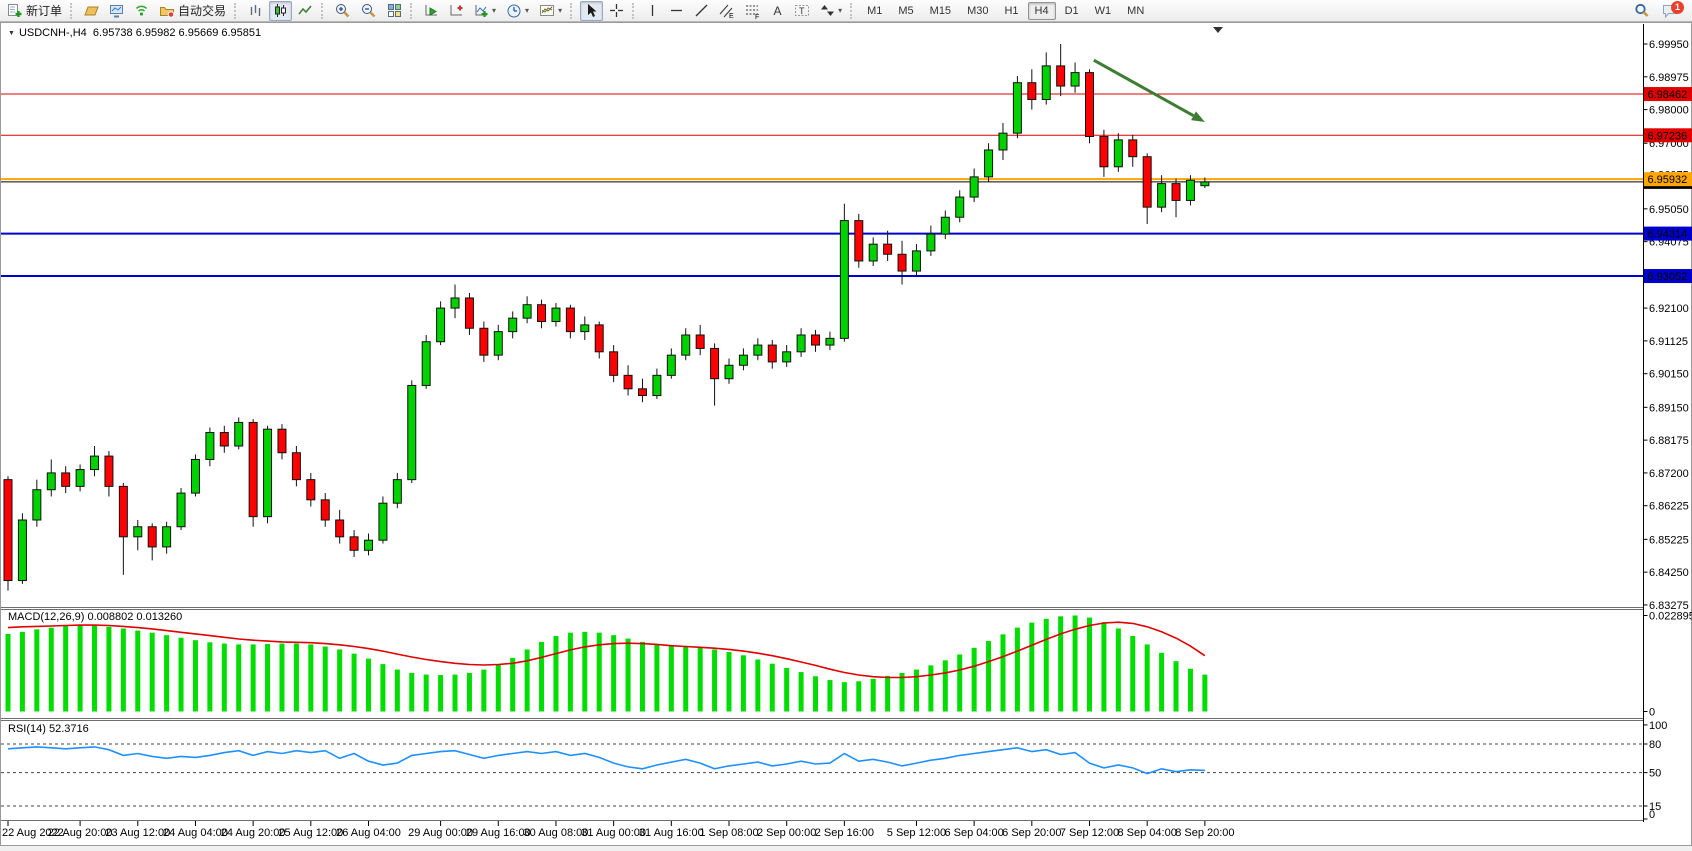 Image resolution: width=1692 pixels, height=851 pixels. I want to click on clock-icon, so click(514, 11).